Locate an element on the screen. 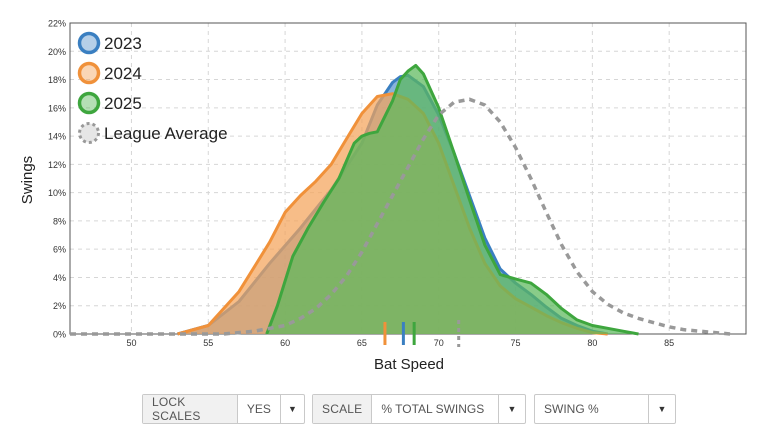 Image resolution: width=777 pixels, height=432 pixels. legend-2023-swatch is located at coordinates (89, 43).